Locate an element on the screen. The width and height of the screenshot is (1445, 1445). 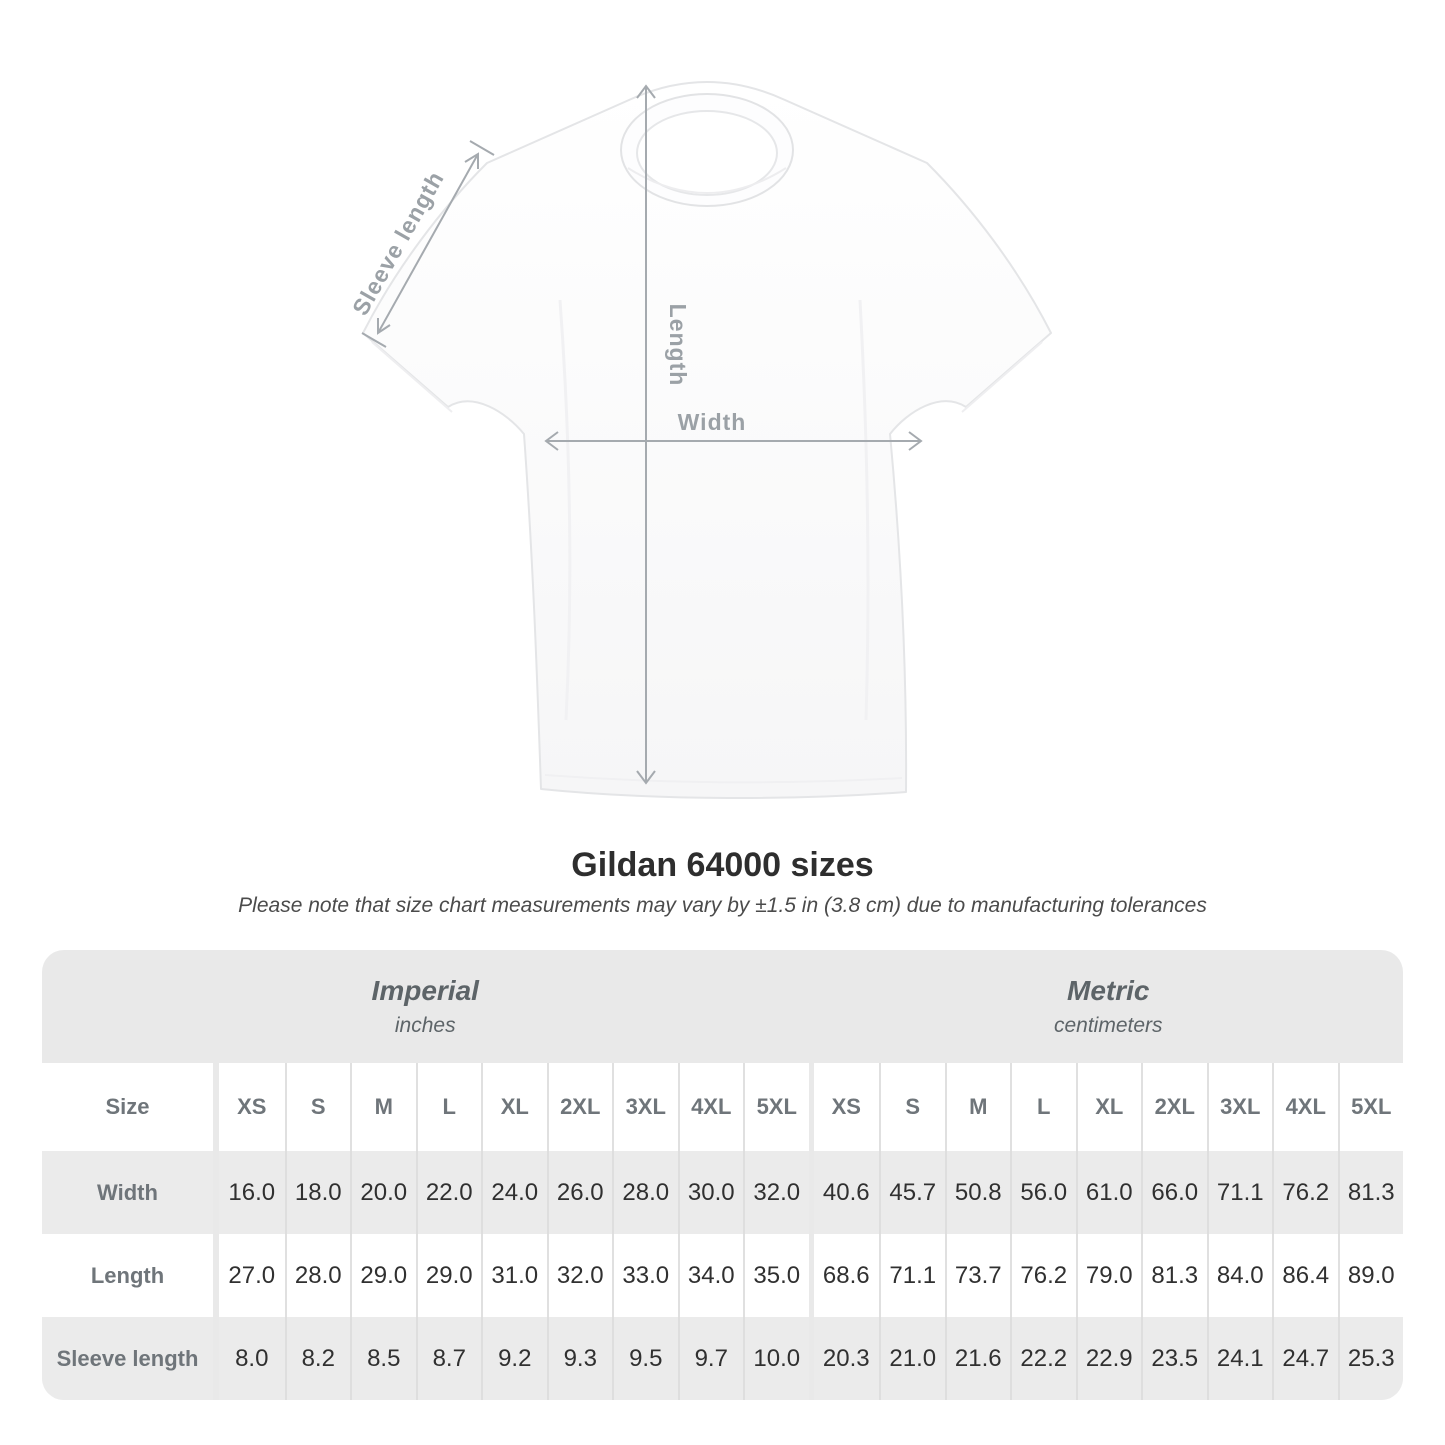
size-col-header-metric-3xl: 3XL is located at coordinates (1239, 1107).